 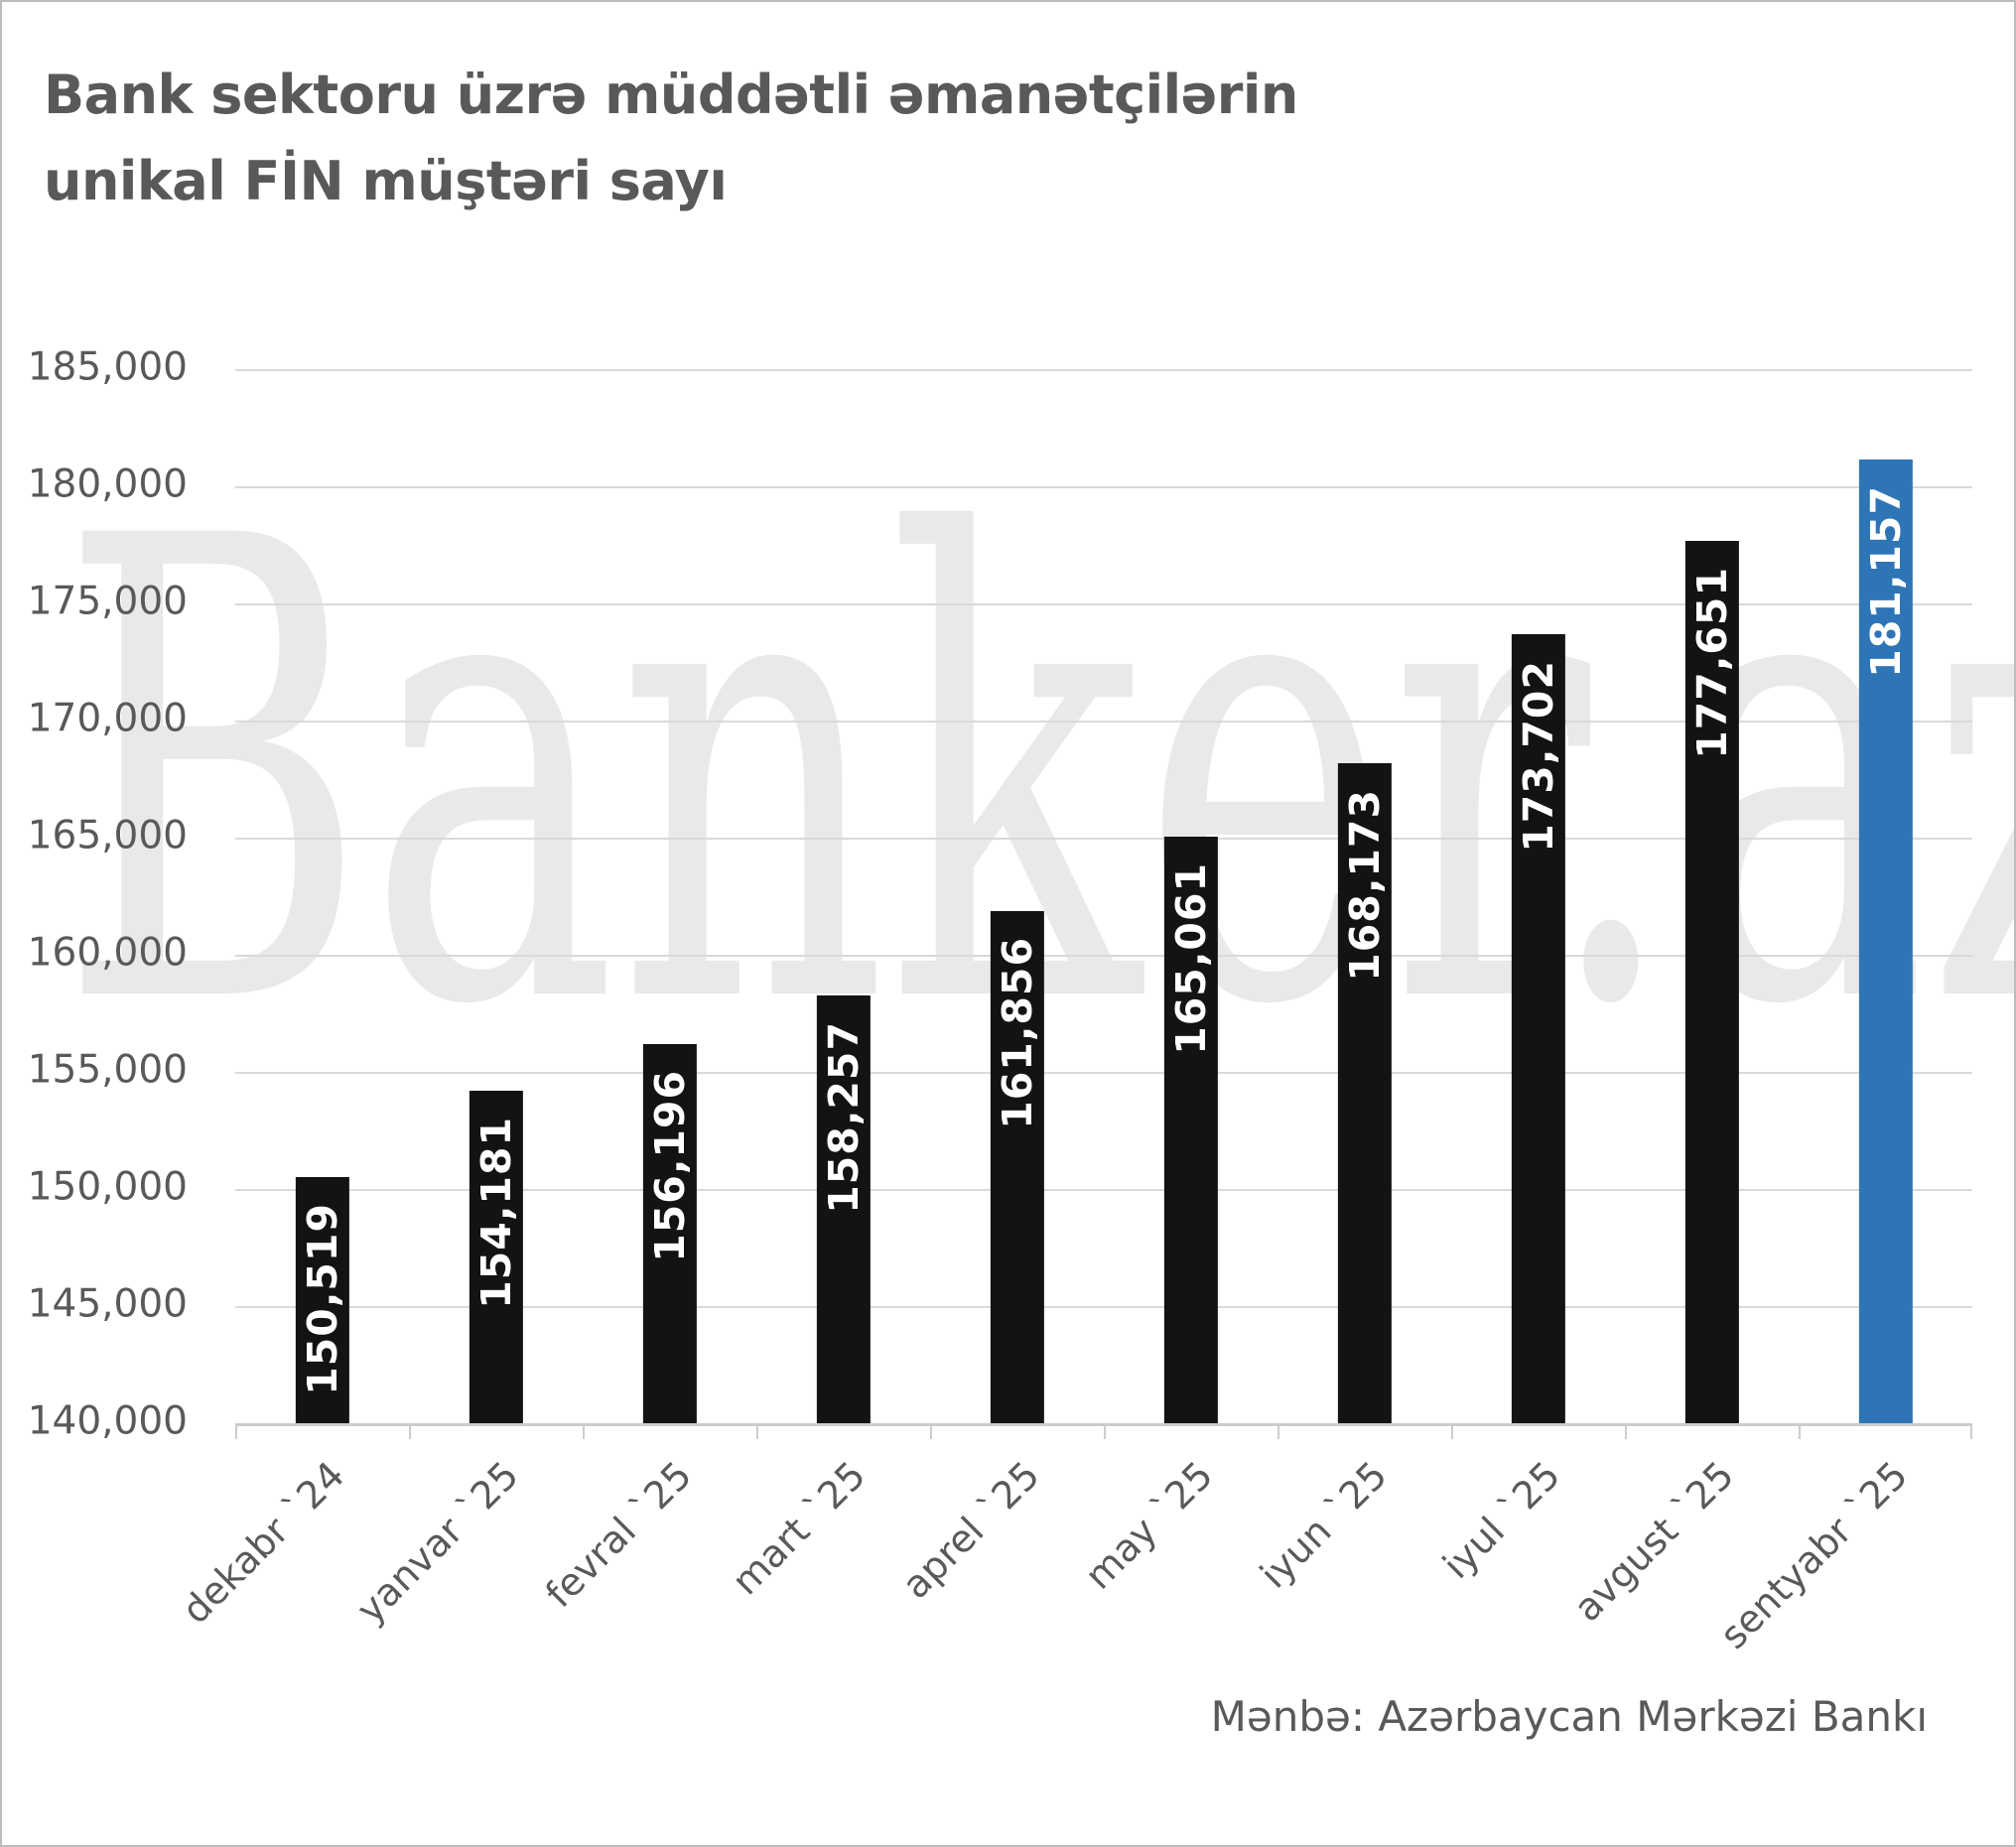 I want to click on x-tick-label: iyul `25, so click(x=1502, y=1521).